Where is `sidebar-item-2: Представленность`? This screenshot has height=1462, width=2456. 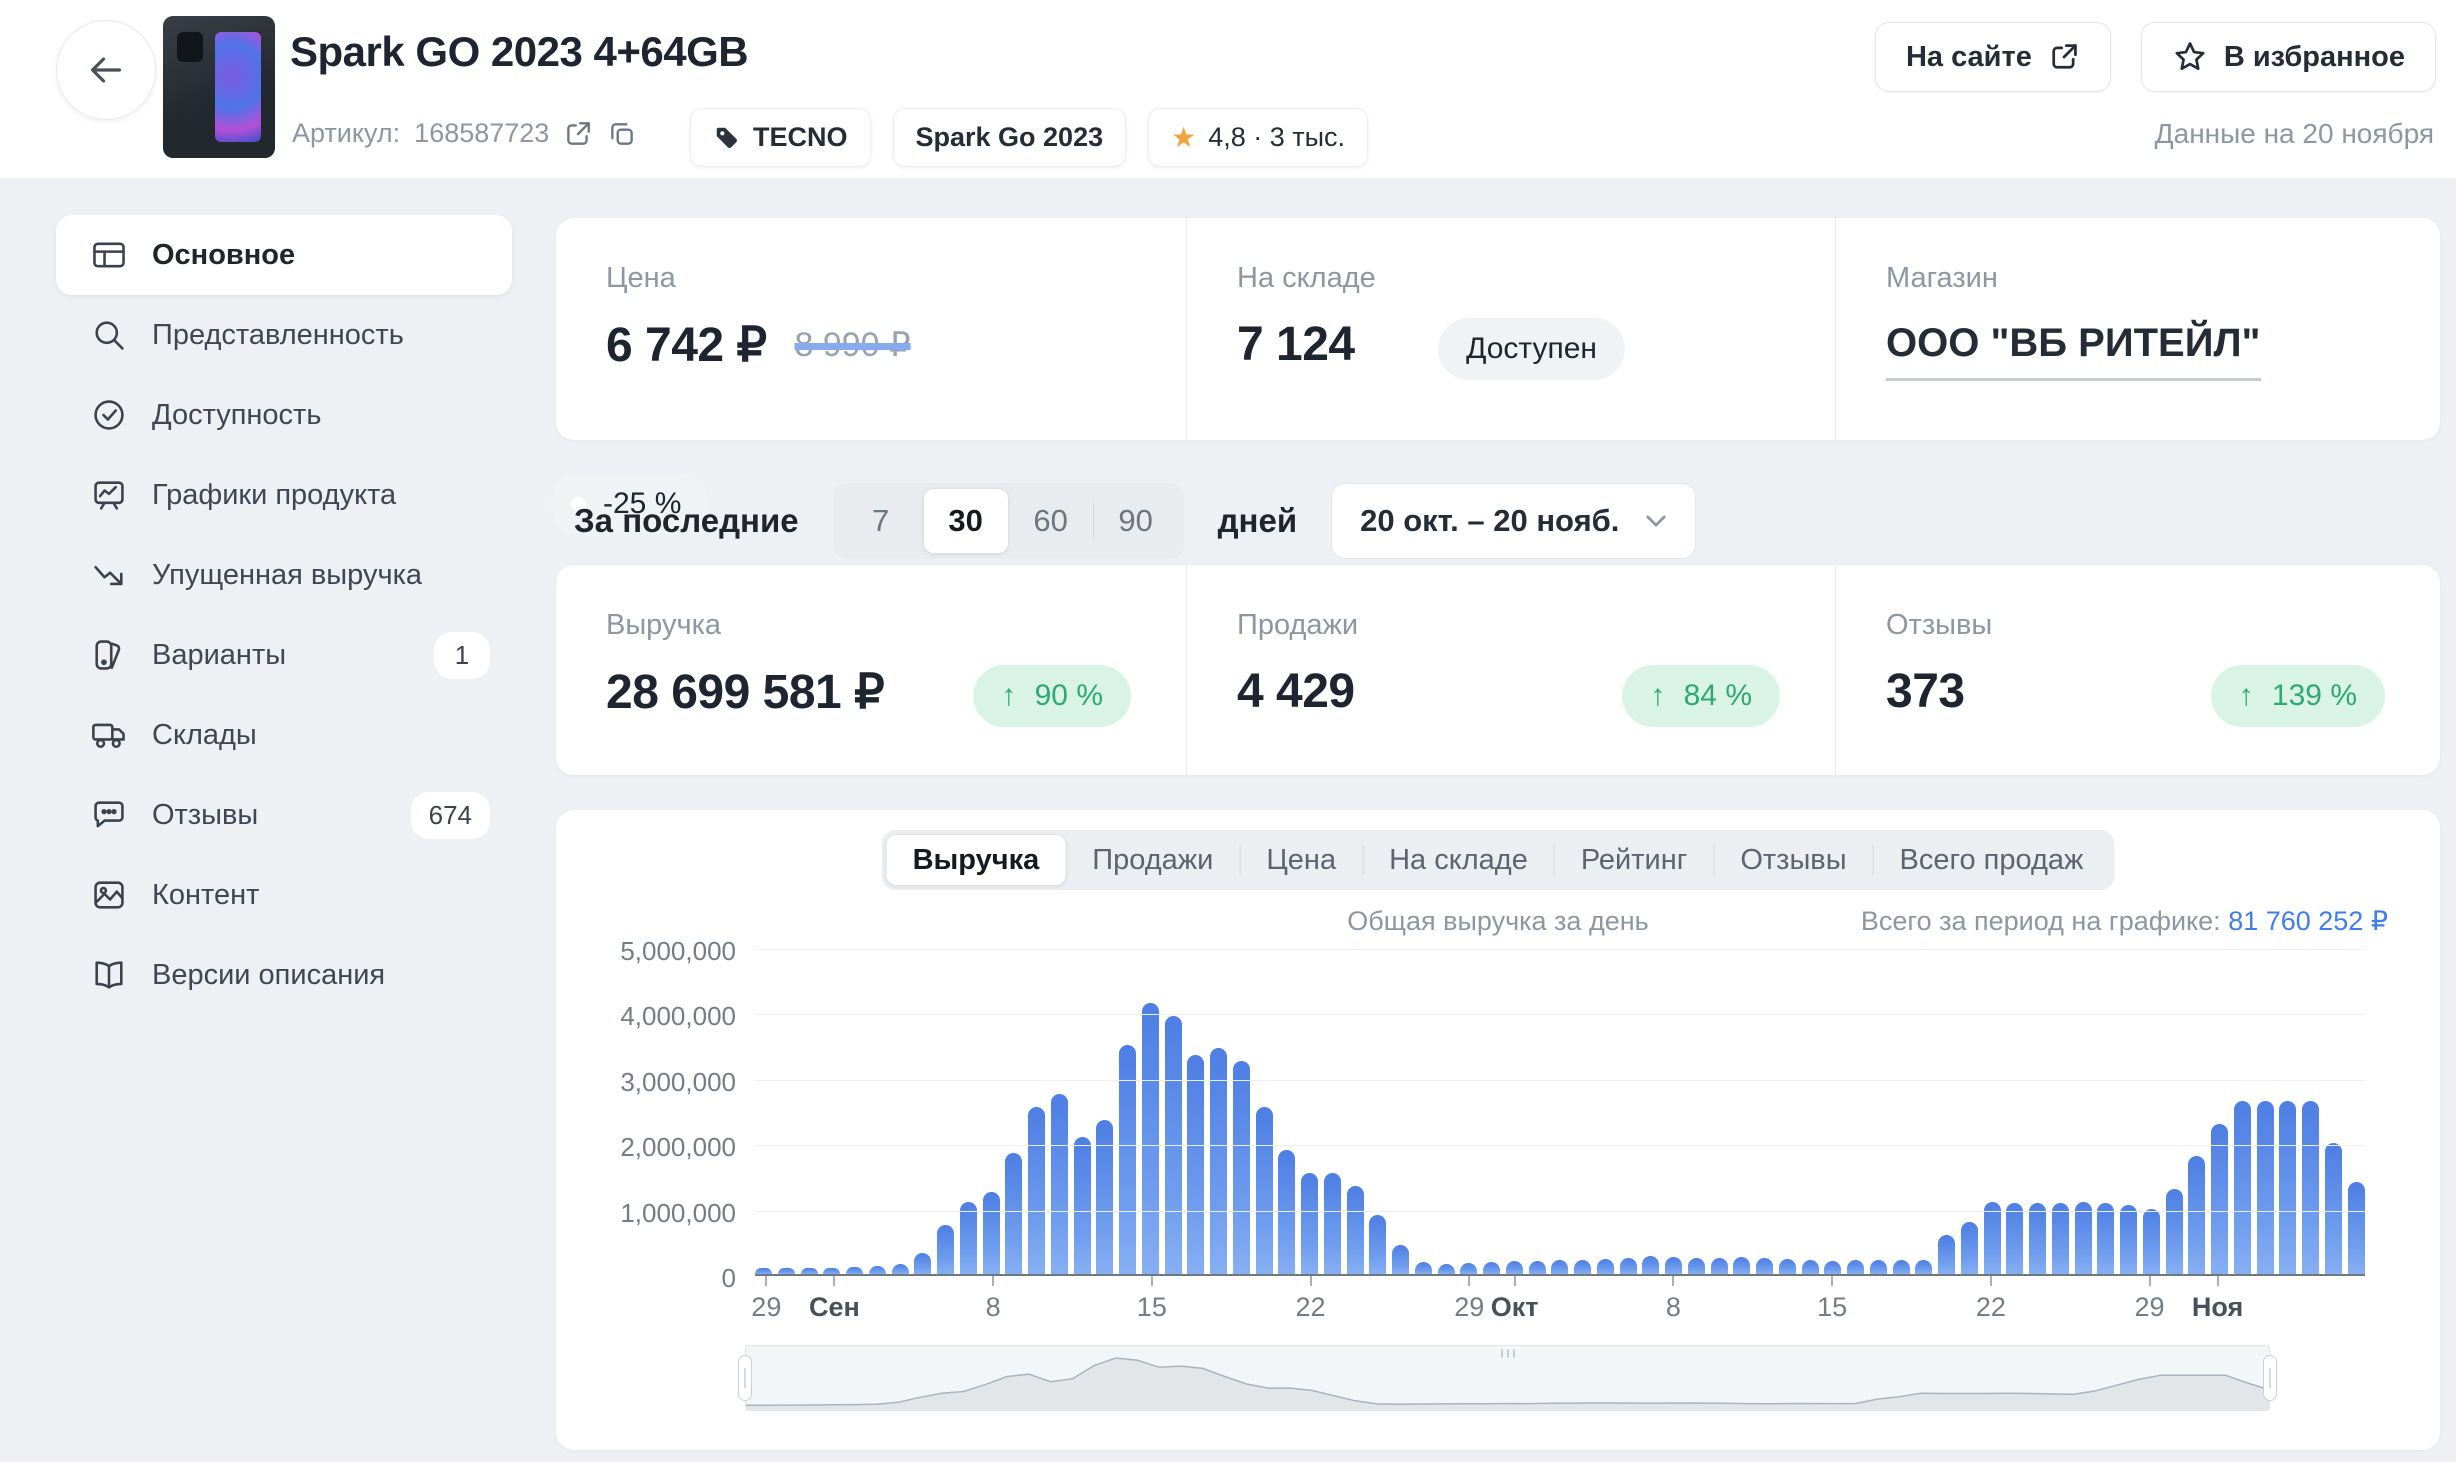 sidebar-item-2: Представленность is located at coordinates (284, 335).